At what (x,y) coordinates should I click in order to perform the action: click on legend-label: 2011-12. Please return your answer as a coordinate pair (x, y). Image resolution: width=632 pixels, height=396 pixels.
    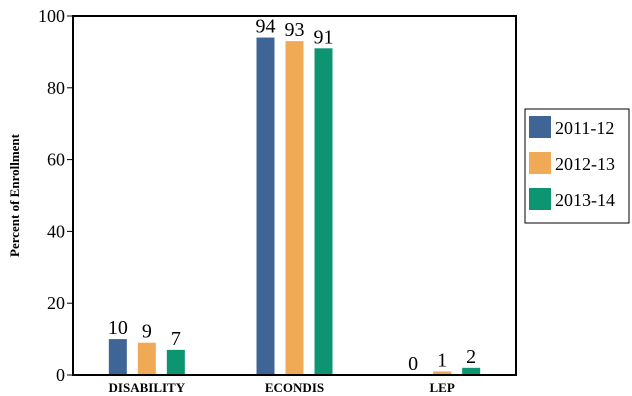
    Looking at the image, I should click on (584, 128).